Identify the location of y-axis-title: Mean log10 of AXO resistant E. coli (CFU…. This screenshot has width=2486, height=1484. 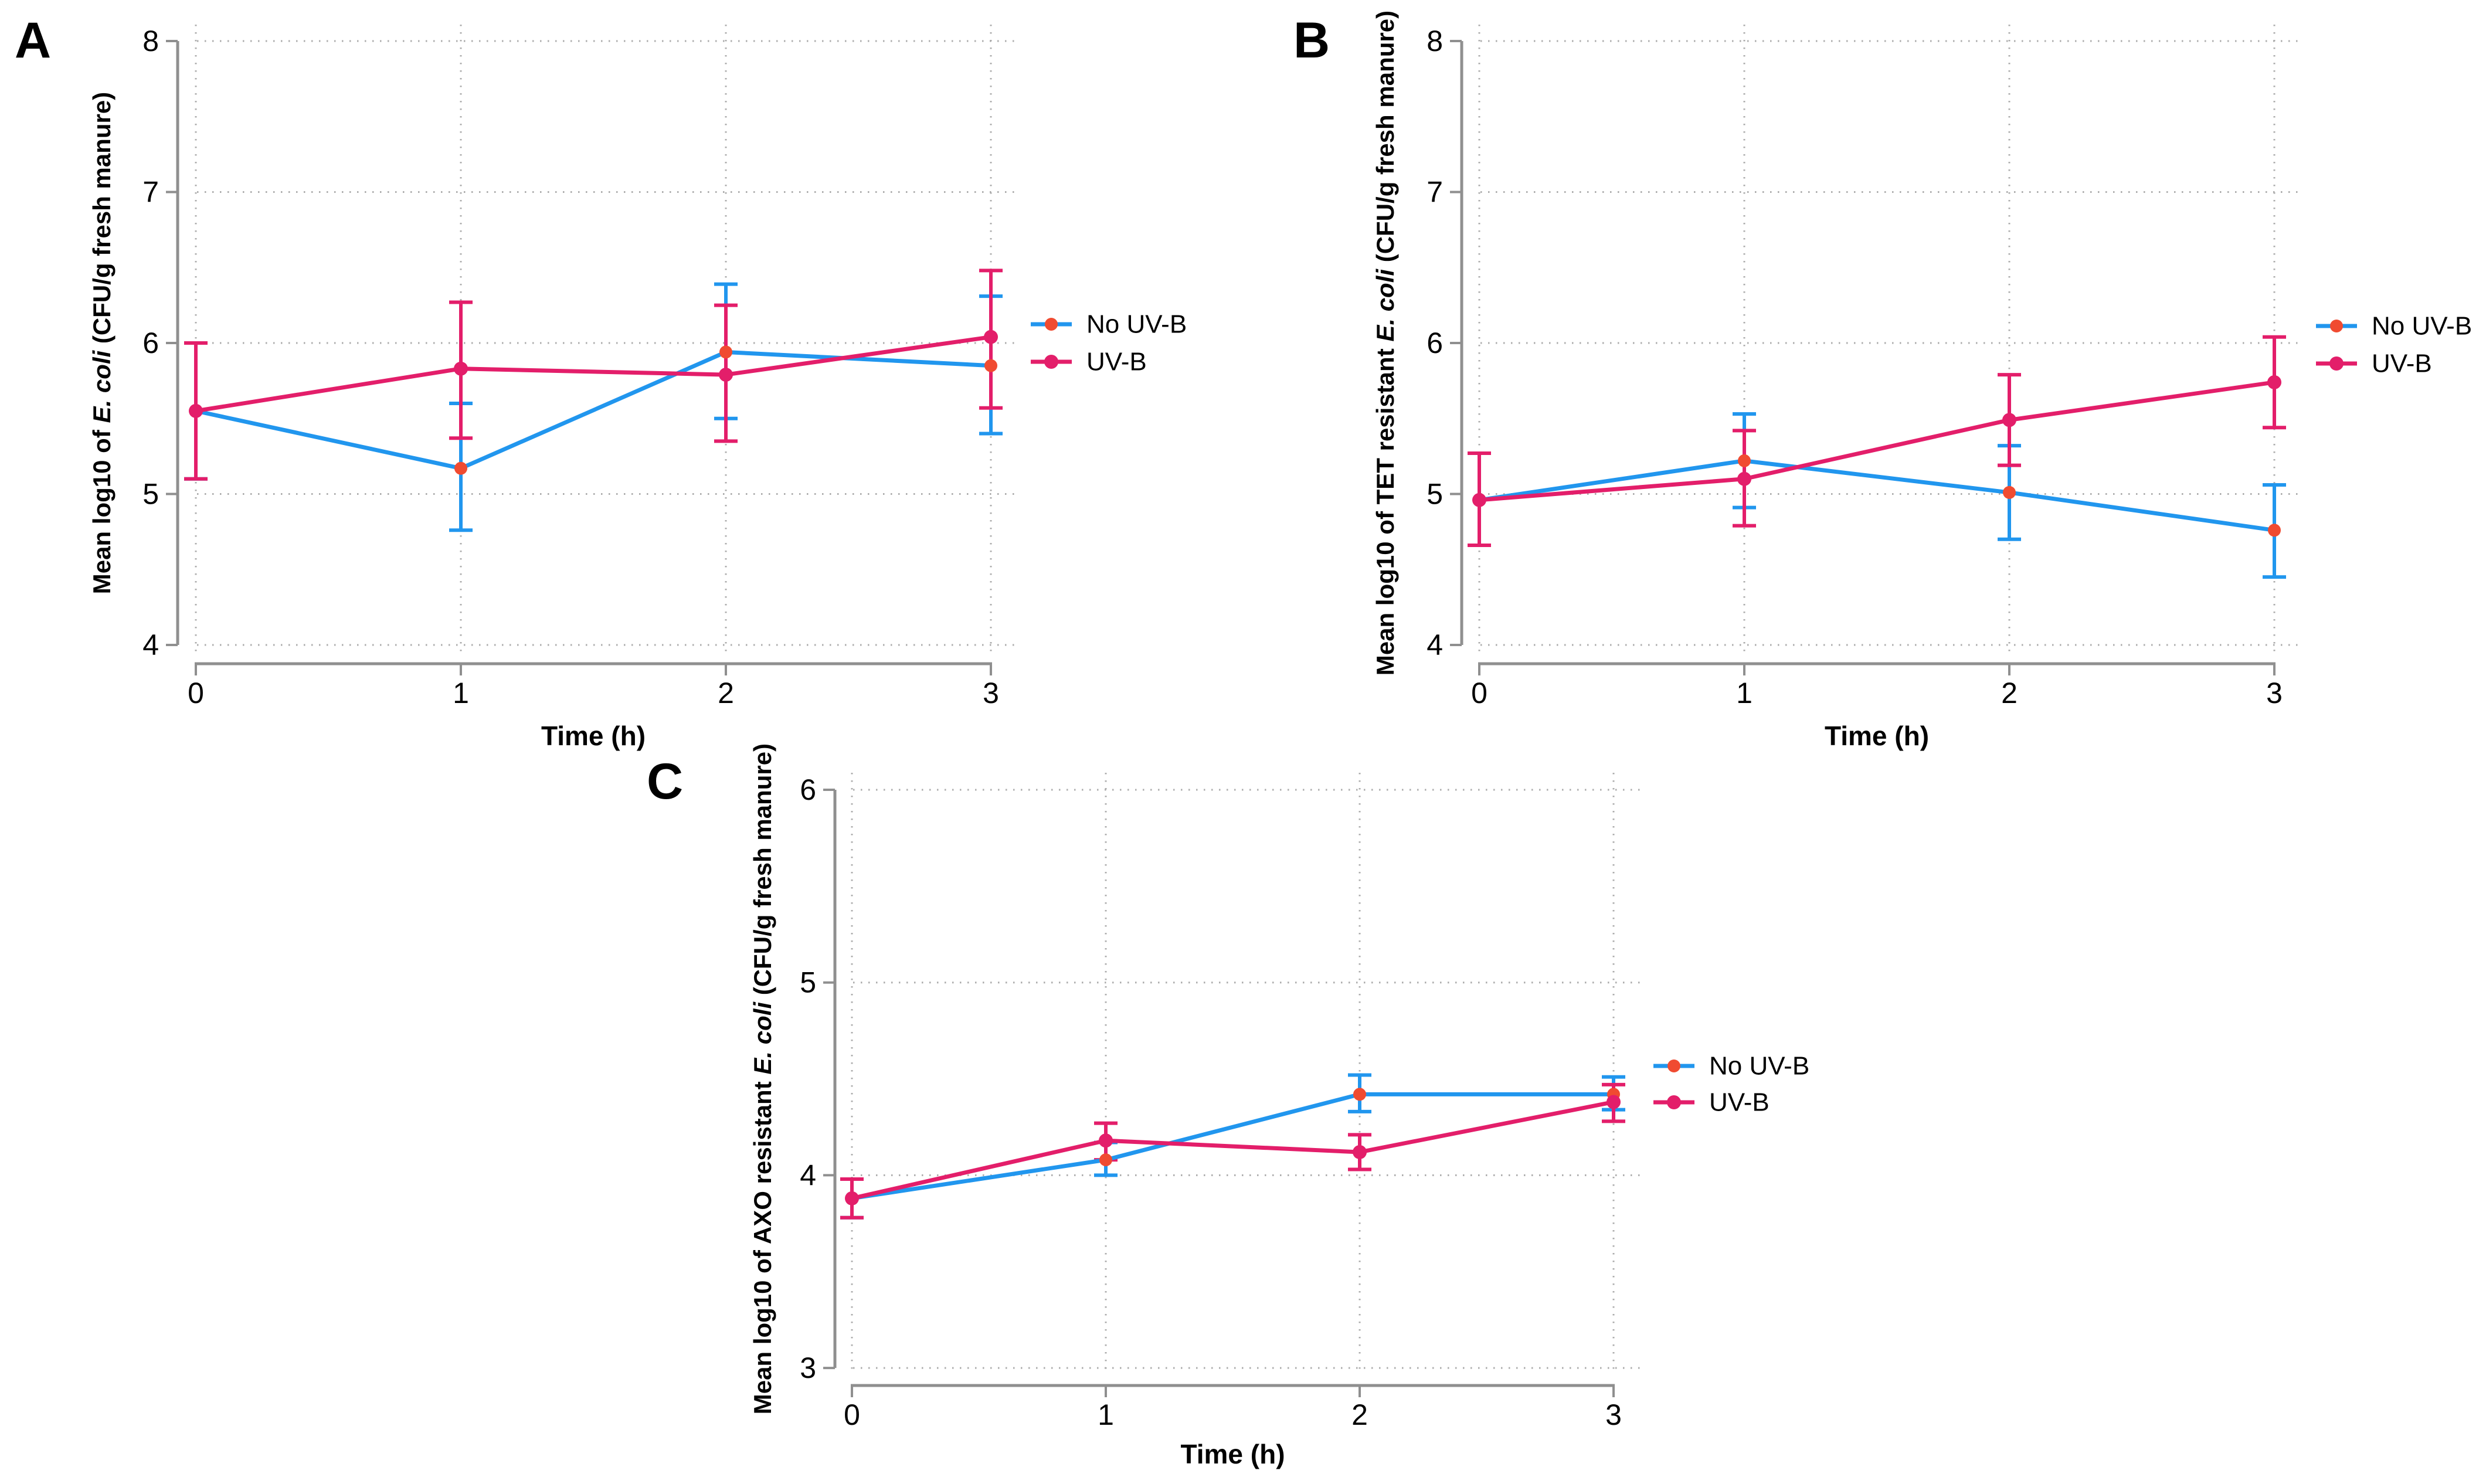
(762, 1078).